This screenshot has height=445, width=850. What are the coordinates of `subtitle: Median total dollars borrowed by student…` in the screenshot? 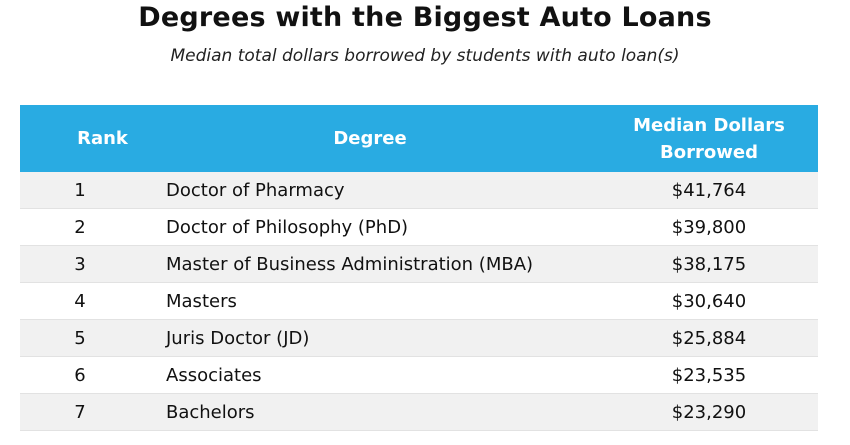 It's located at (425, 56).